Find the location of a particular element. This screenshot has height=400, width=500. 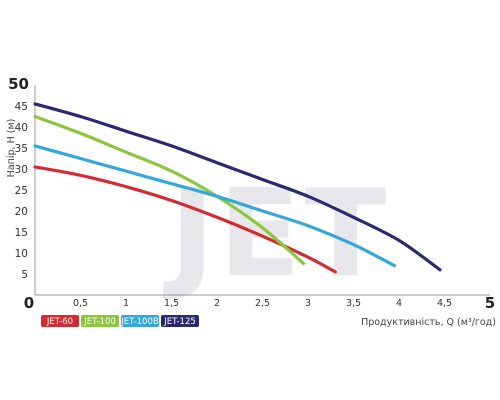

x-tick-label: 0 is located at coordinates (29, 303).